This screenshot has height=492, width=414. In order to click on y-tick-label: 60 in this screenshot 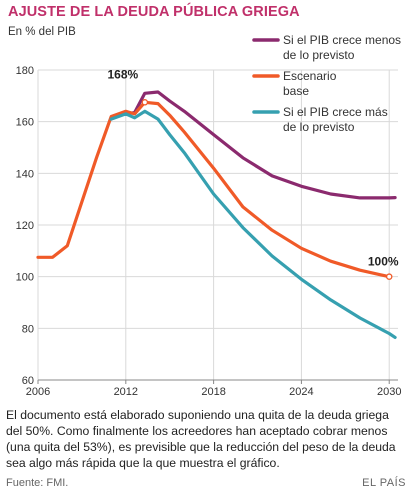, I will do `click(28, 381)`.